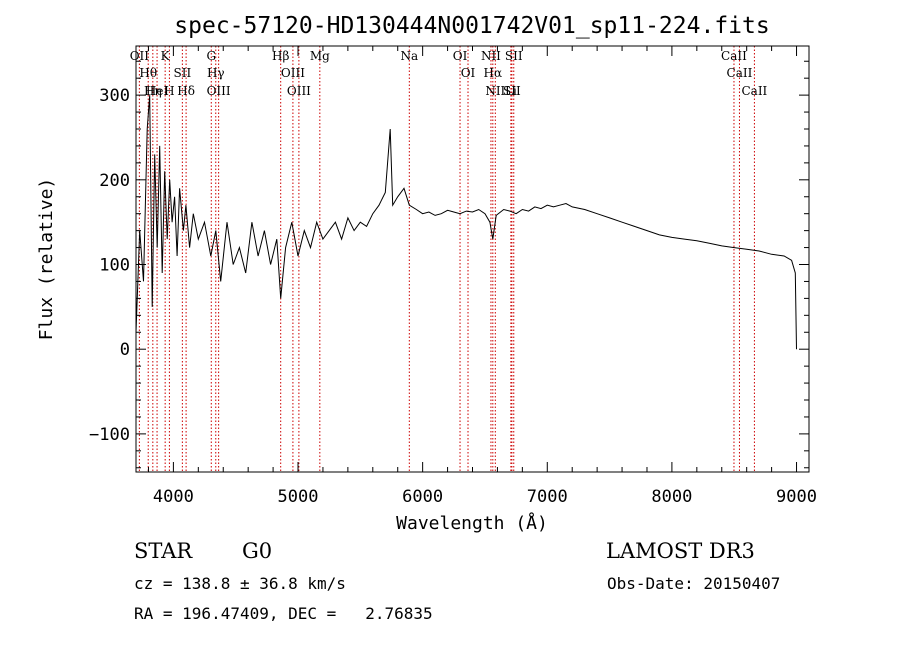  Describe the element at coordinates (472, 523) in the screenshot. I see `x-axis-label: Wavelength (Å)` at that location.